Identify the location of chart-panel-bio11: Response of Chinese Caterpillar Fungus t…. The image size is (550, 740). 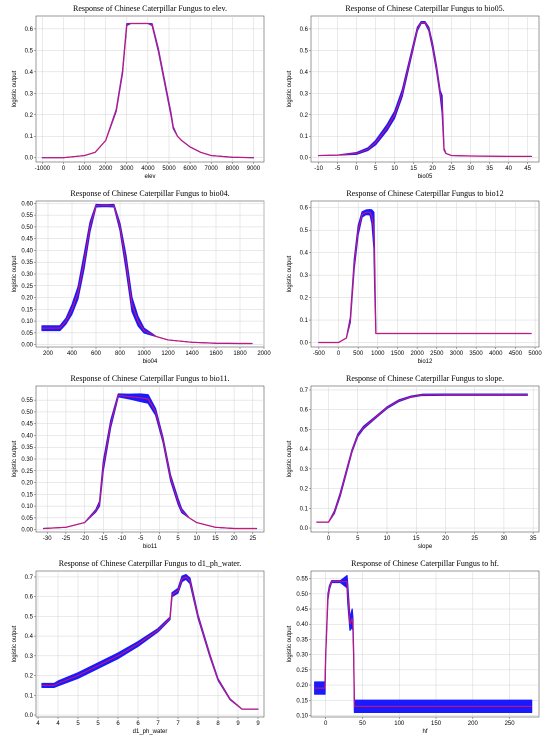
(137, 462).